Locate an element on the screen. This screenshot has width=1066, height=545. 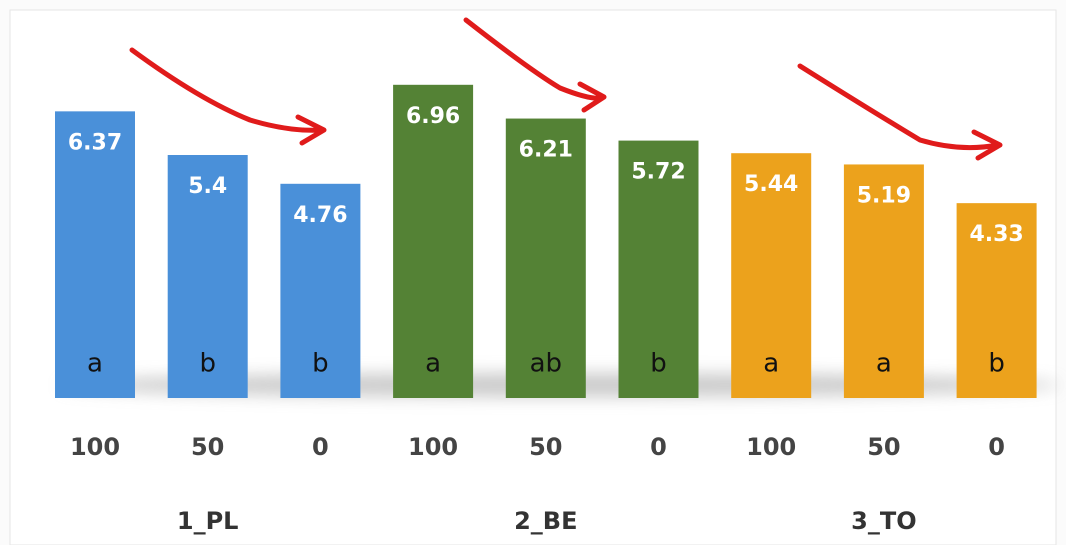
letter-label: ab is located at coordinates (546, 364).